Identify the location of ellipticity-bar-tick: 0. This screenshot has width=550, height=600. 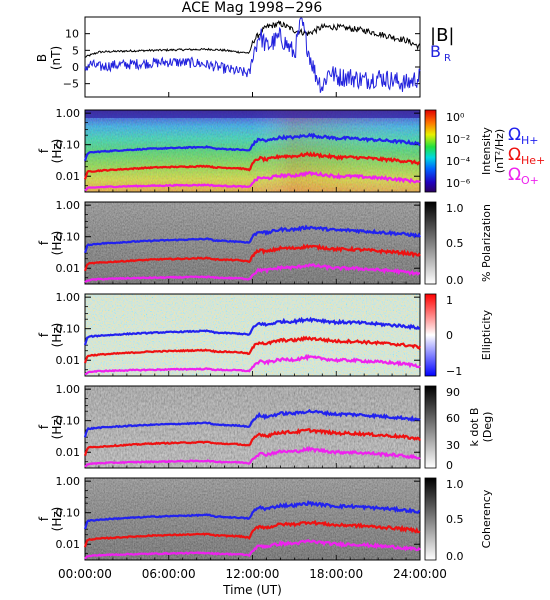
(449, 335).